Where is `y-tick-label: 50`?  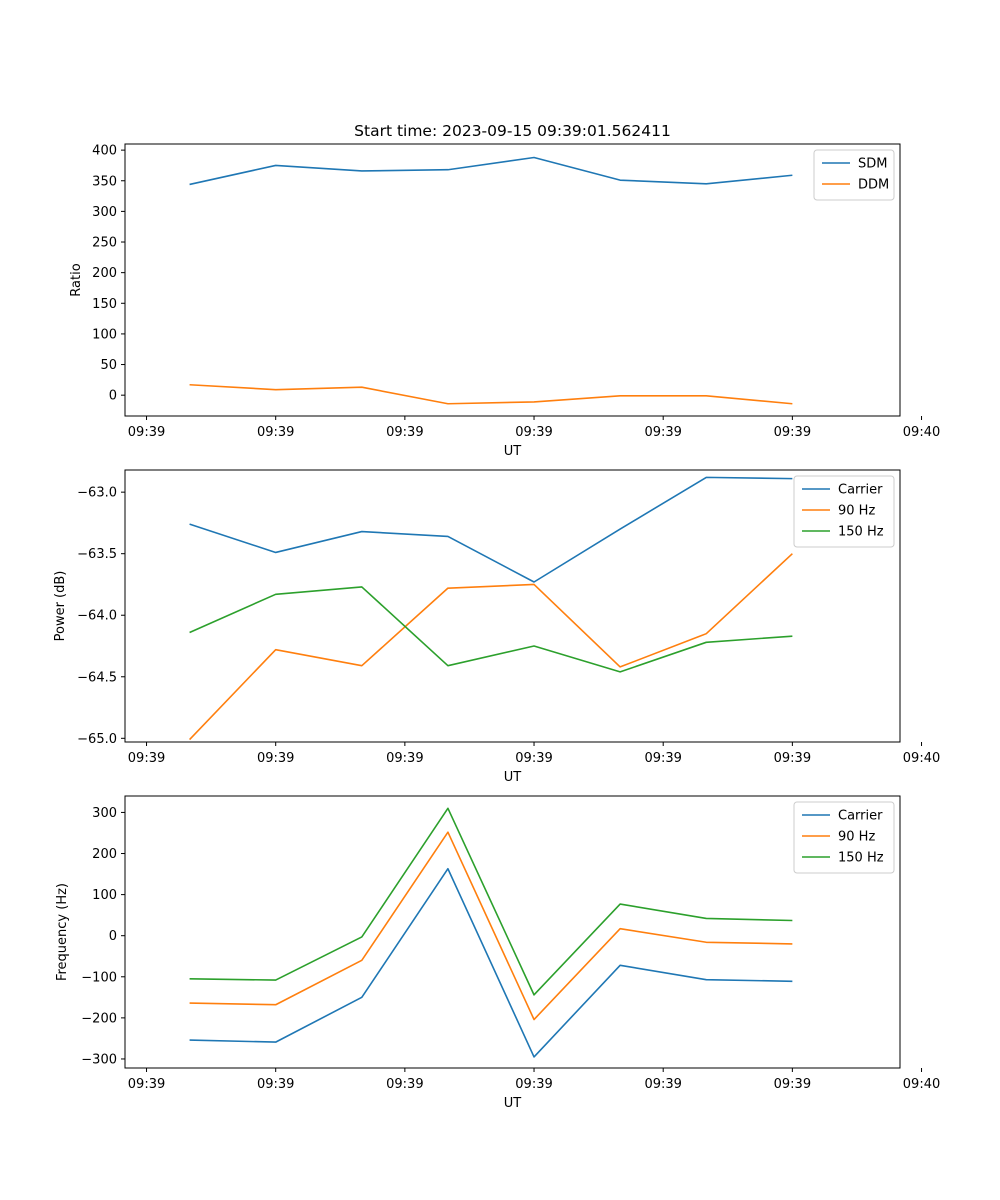
y-tick-label: 50 is located at coordinates (108, 365).